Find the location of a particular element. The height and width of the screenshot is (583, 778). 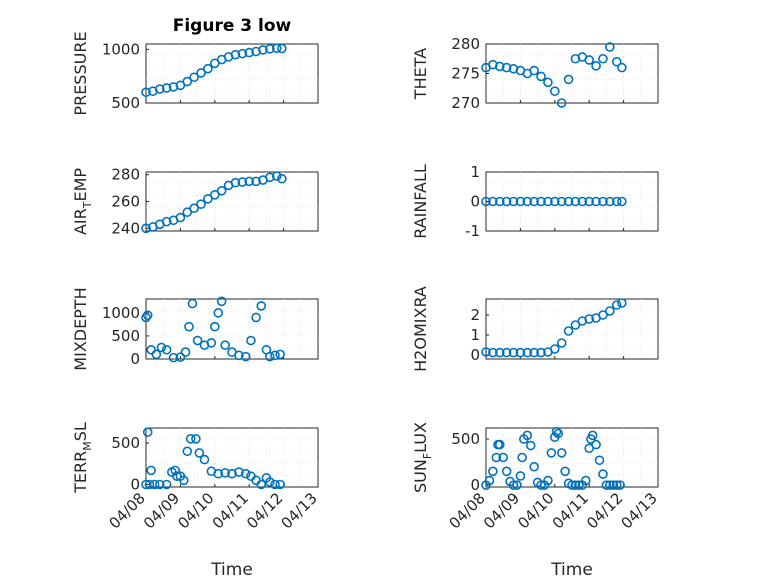

y-axis-label: H2OMIXRA is located at coordinates (420, 329).